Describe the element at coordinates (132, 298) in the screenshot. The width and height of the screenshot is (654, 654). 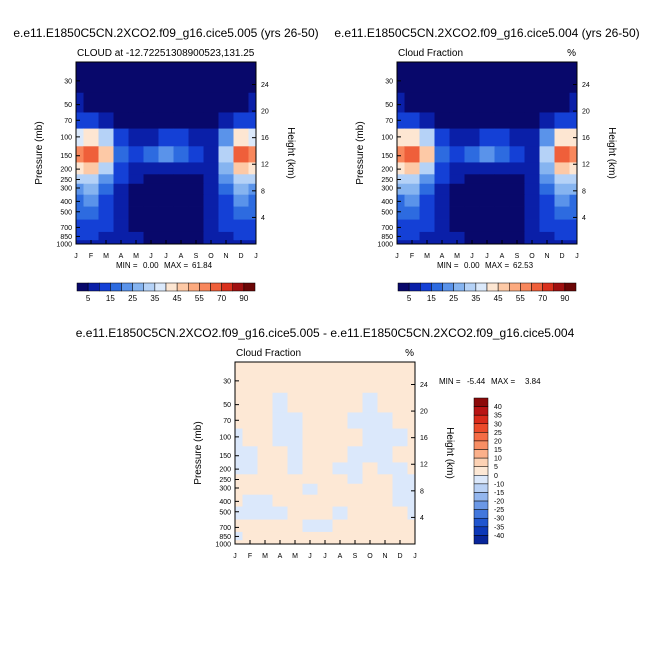
I see `colorbar-label: 25` at that location.